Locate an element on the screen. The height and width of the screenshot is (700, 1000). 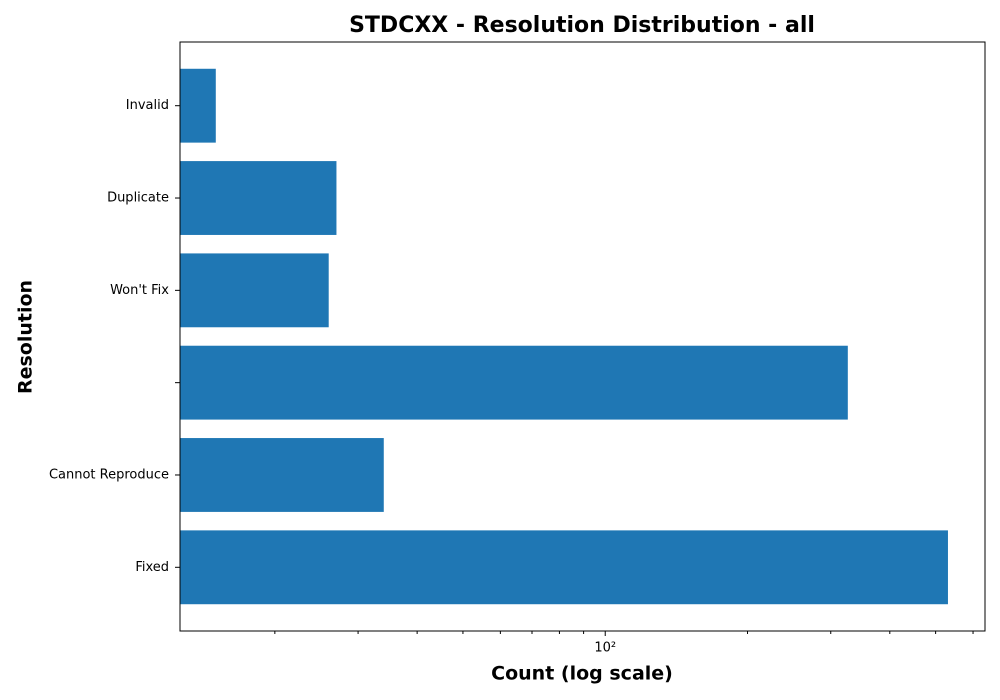
y-tick-label: Invalid is located at coordinates (147, 105).